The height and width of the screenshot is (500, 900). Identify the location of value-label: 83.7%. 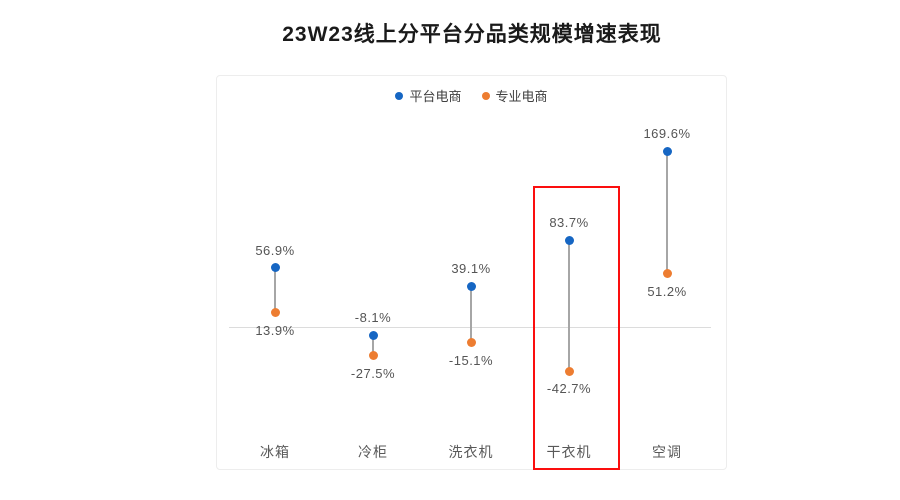
(569, 223).